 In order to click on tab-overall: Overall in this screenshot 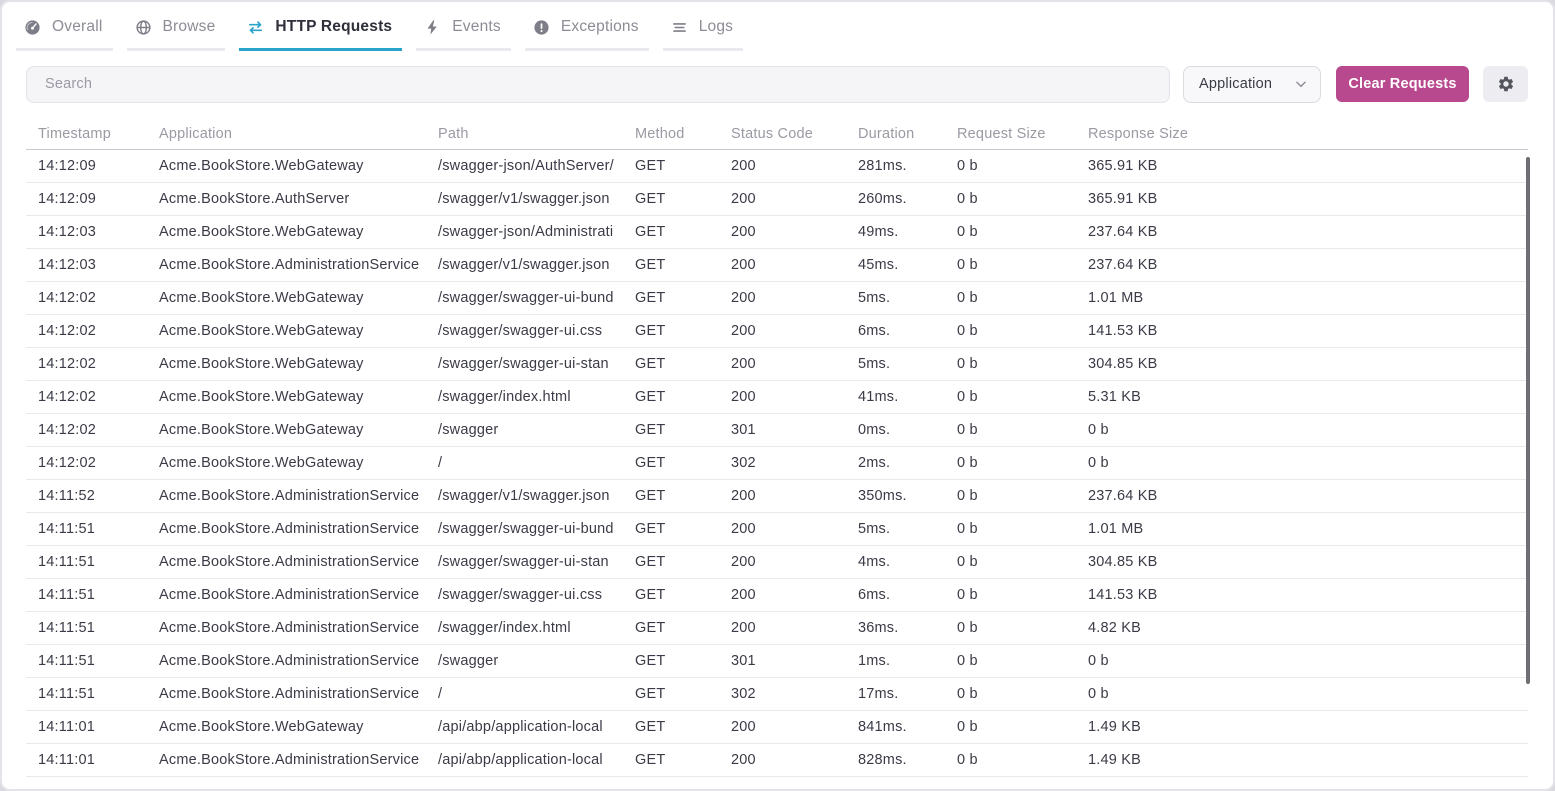, I will do `click(64, 31)`.